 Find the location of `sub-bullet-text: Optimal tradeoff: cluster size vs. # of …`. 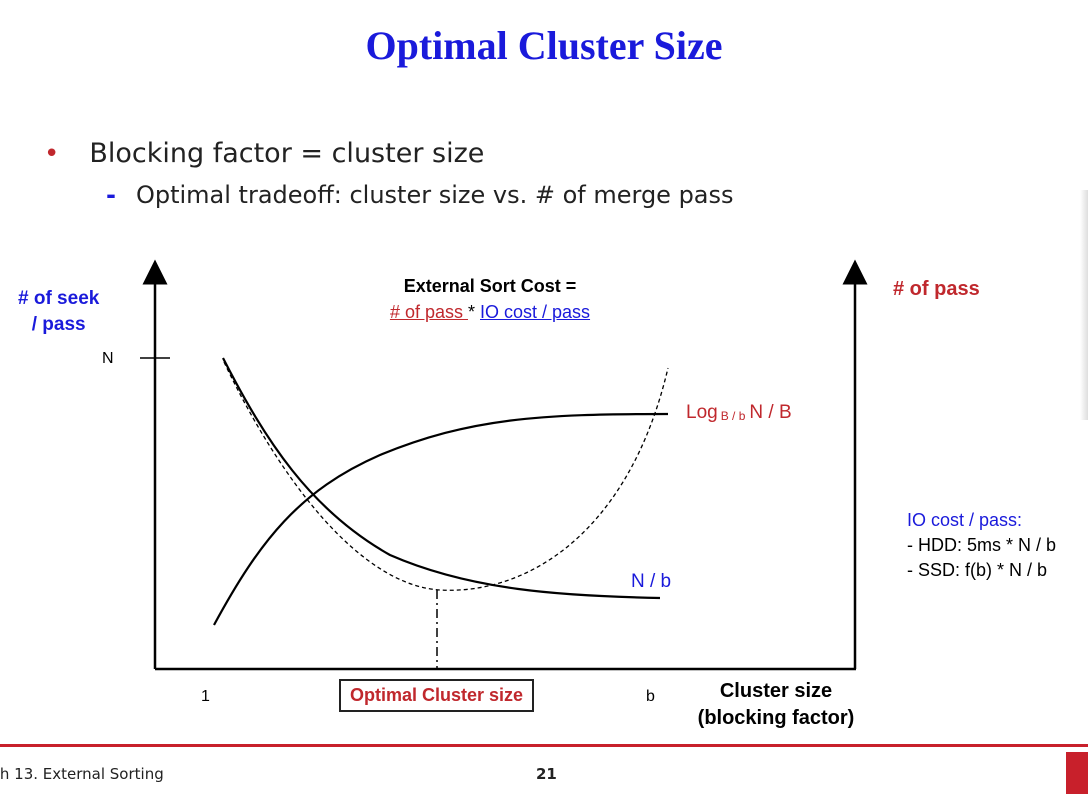

sub-bullet-text: Optimal tradeoff: cluster size vs. # of … is located at coordinates (434, 195).